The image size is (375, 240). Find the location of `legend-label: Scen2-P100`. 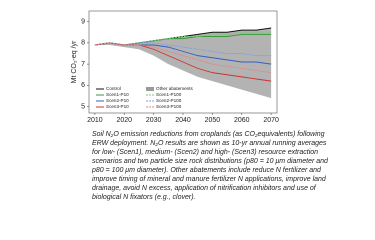

legend-label: Scen2-P100 is located at coordinates (169, 100).